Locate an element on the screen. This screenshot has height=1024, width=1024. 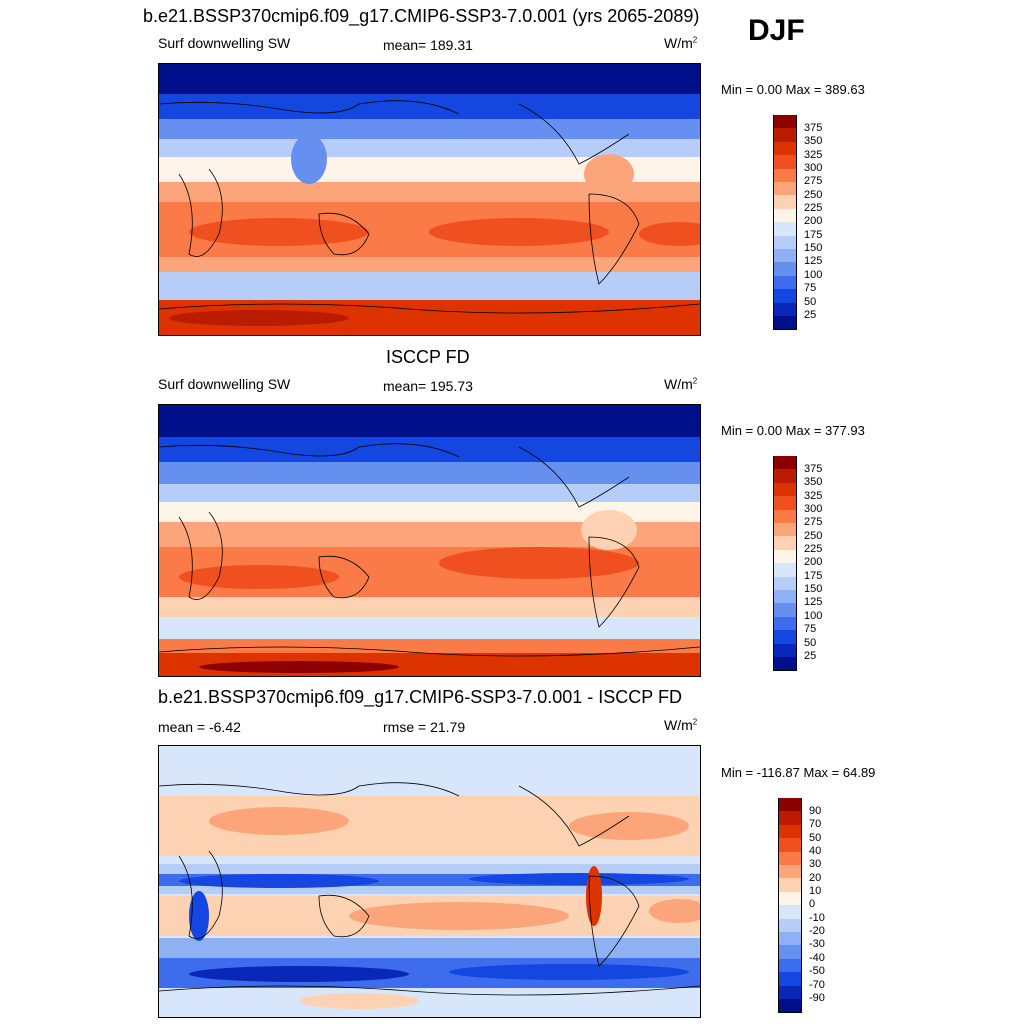
panel1-minmax: Min = 0.00 Max = 389.63 is located at coordinates (793, 89).